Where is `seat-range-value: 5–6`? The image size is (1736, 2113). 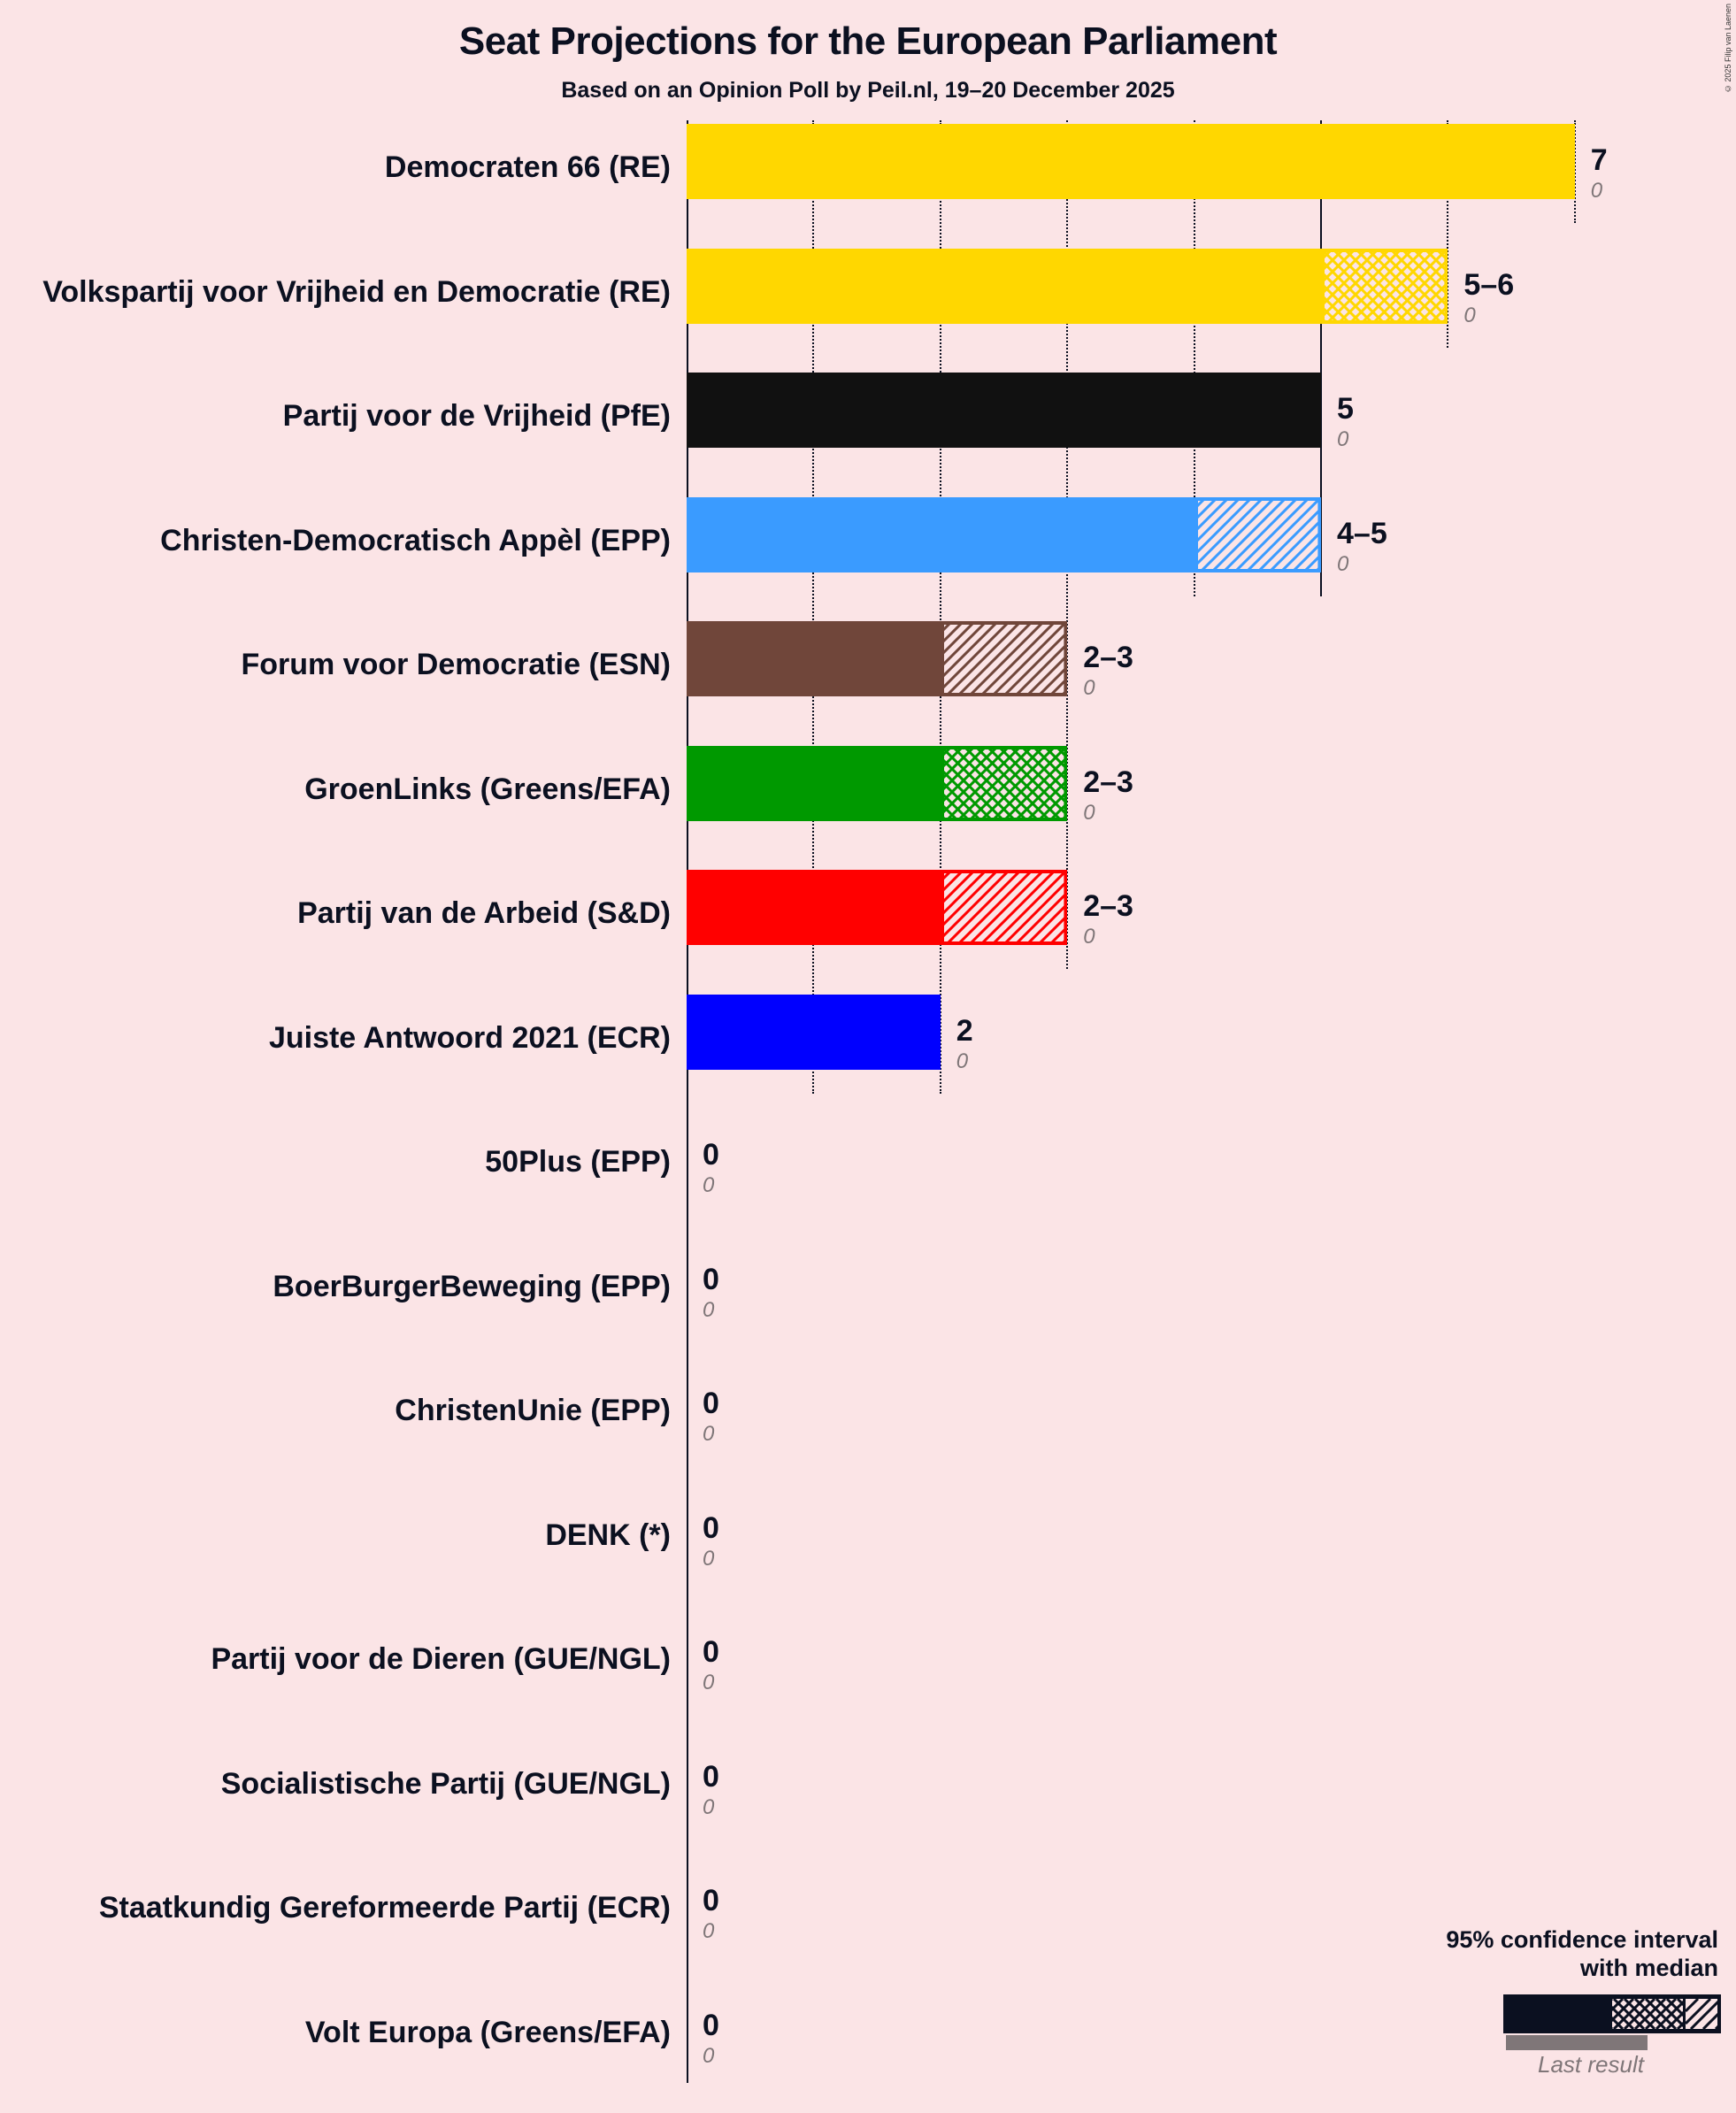 seat-range-value: 5–6 is located at coordinates (1489, 284).